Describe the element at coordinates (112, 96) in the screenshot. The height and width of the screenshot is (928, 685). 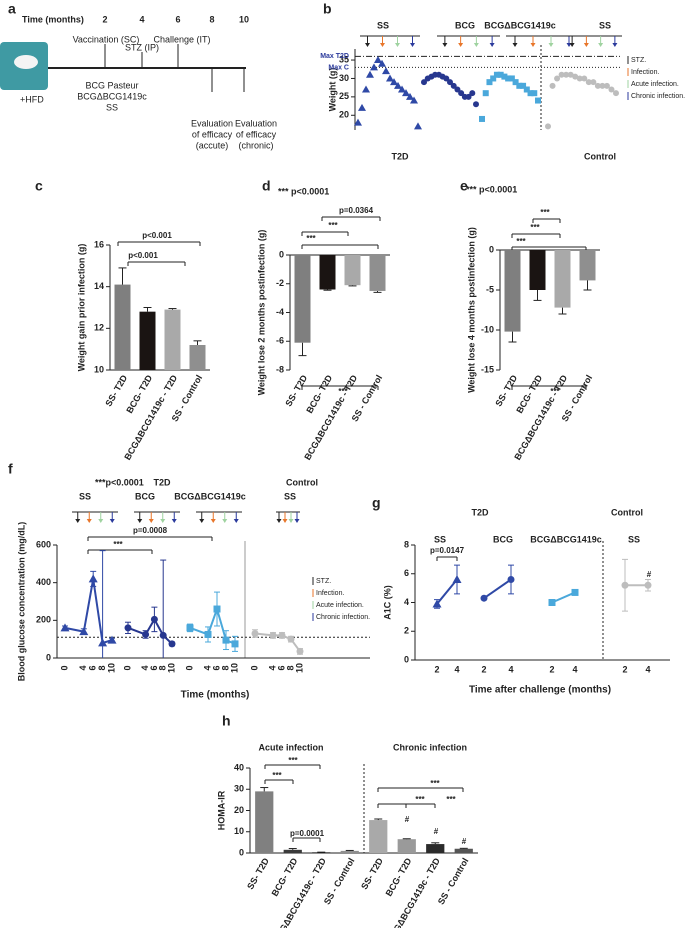
I see `vaccine: BCGΔBCG1419c` at that location.